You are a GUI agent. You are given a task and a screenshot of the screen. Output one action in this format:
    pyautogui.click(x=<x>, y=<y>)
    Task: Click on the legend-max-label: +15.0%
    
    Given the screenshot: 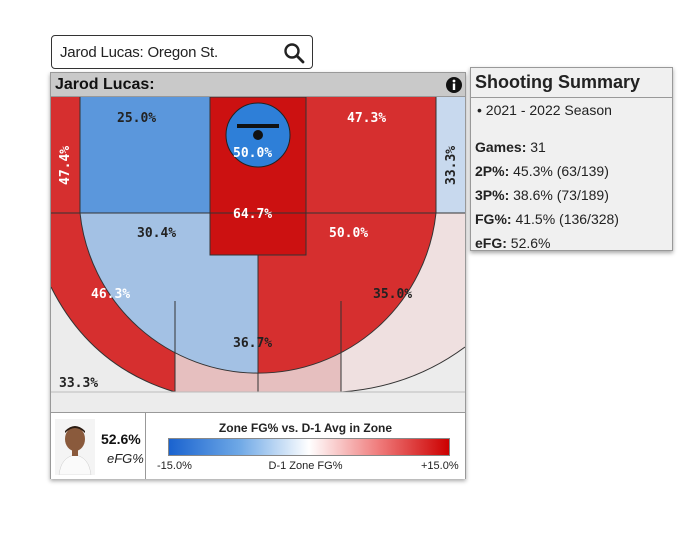 What is the action you would take?
    pyautogui.click(x=440, y=466)
    